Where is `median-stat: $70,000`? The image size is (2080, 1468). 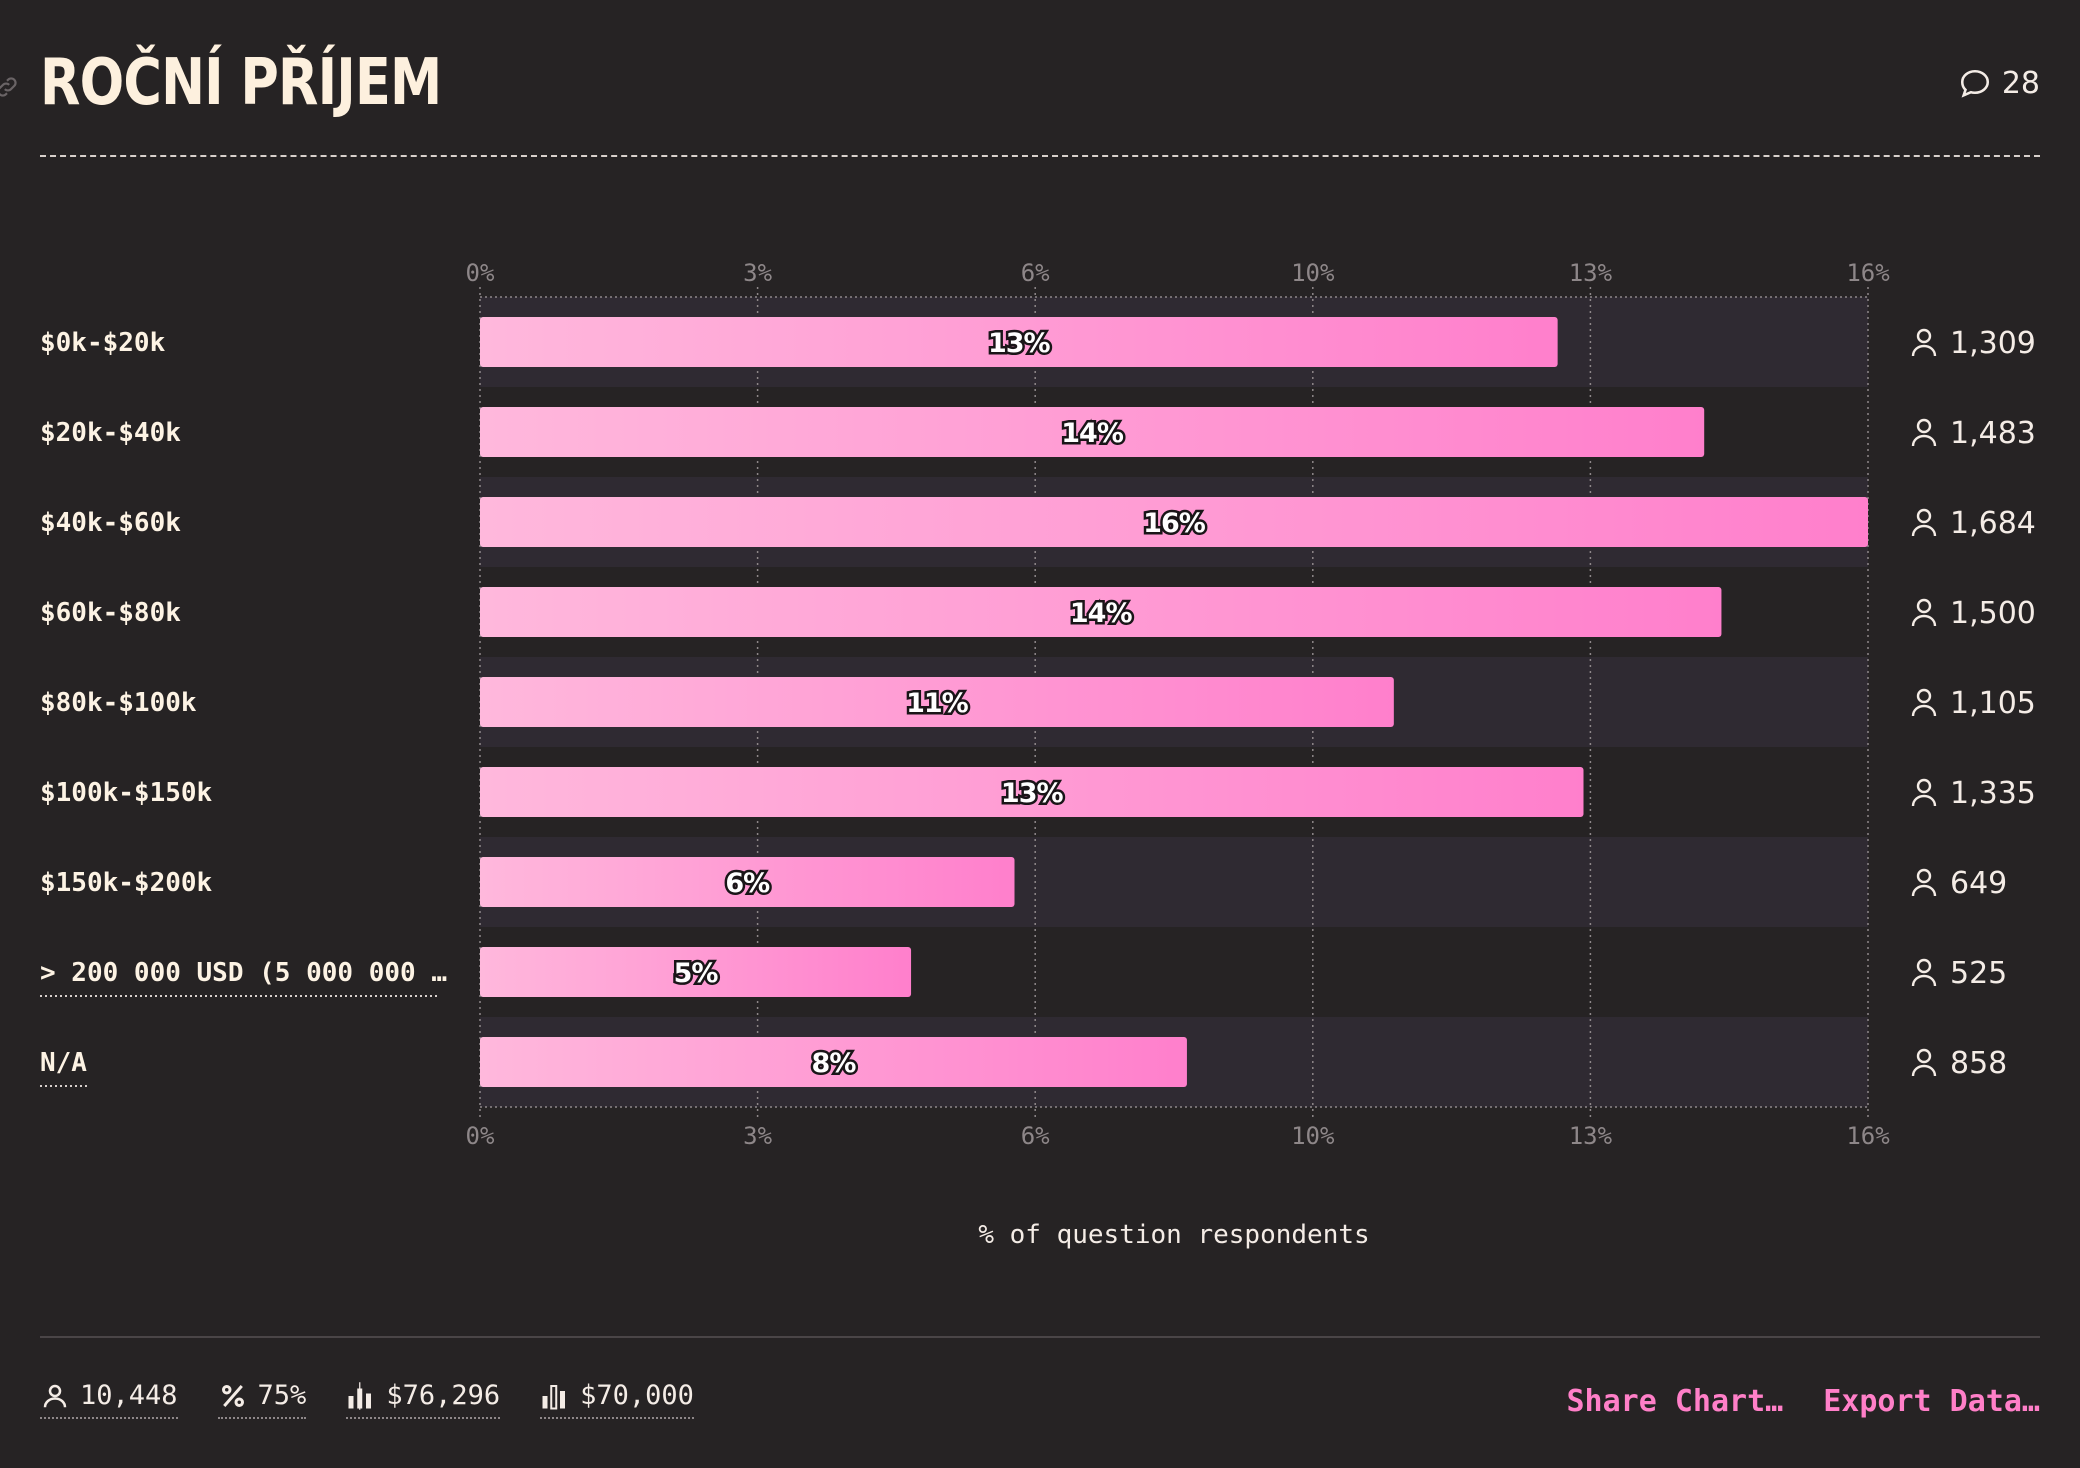
median-stat: $70,000 is located at coordinates (617, 1399).